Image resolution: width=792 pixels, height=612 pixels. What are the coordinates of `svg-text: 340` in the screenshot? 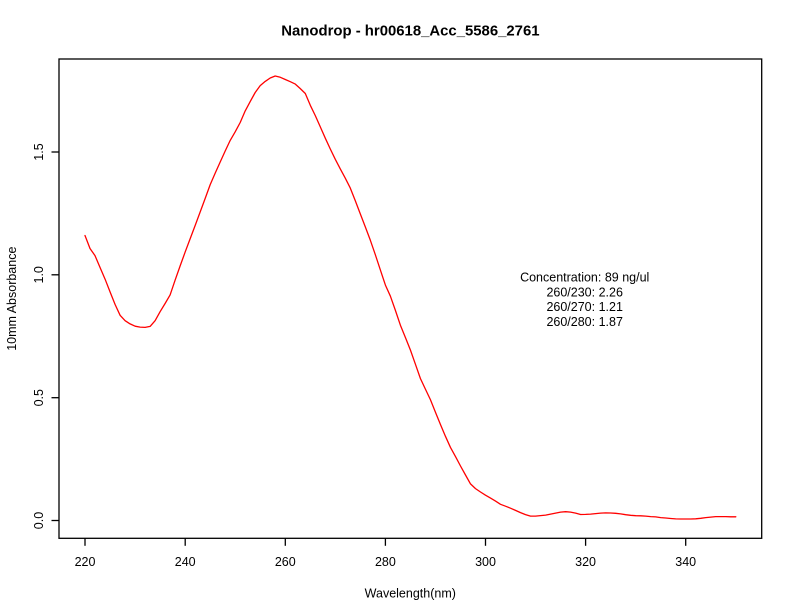 It's located at (685, 562).